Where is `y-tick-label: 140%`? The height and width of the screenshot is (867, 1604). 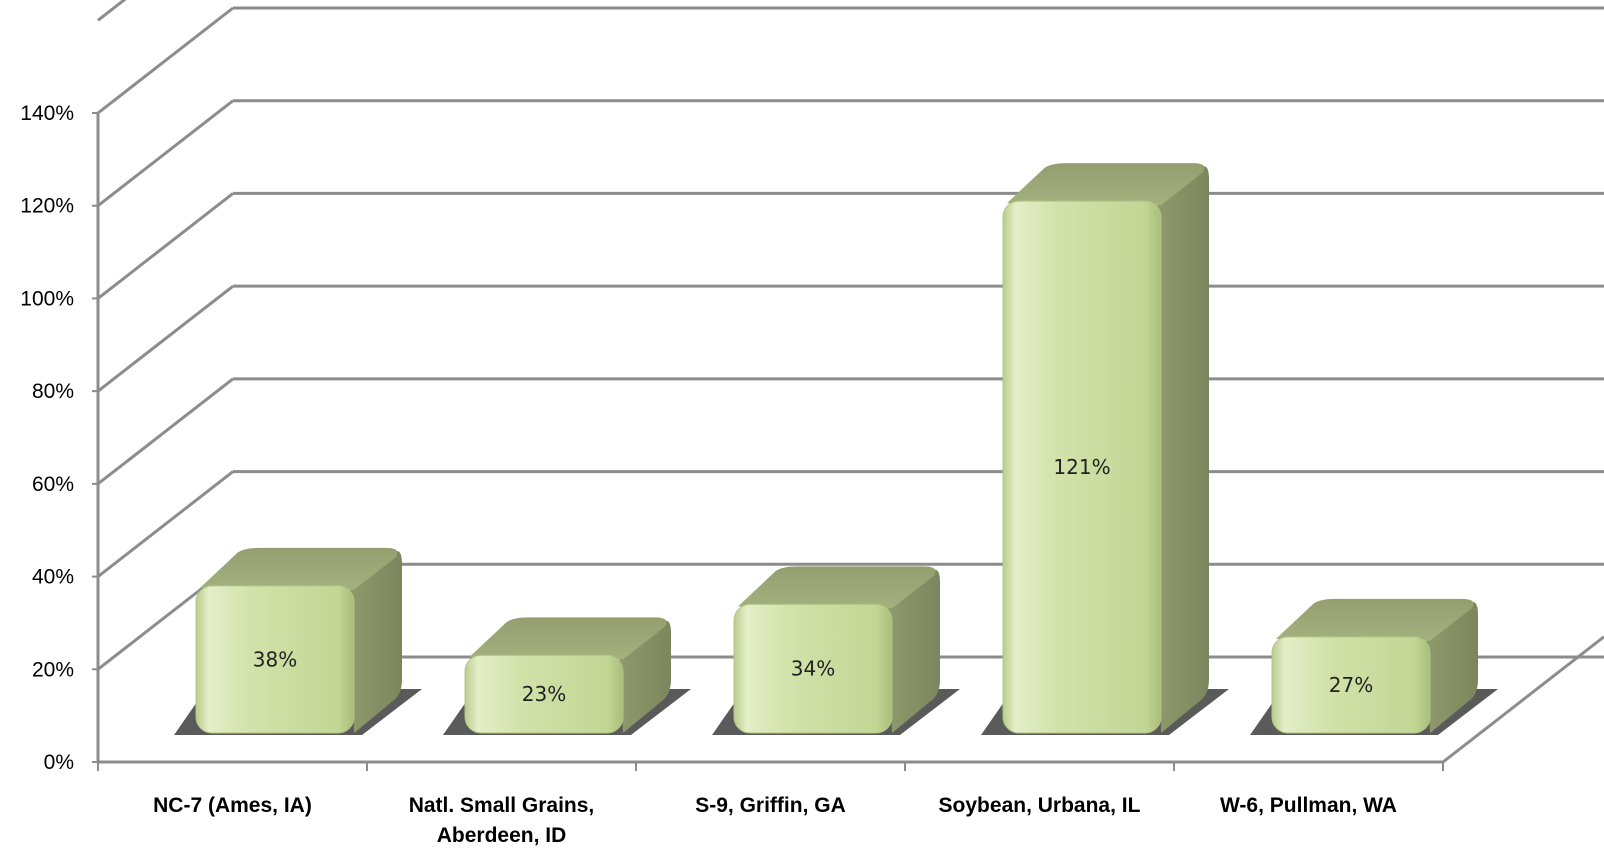 y-tick-label: 140% is located at coordinates (47, 113).